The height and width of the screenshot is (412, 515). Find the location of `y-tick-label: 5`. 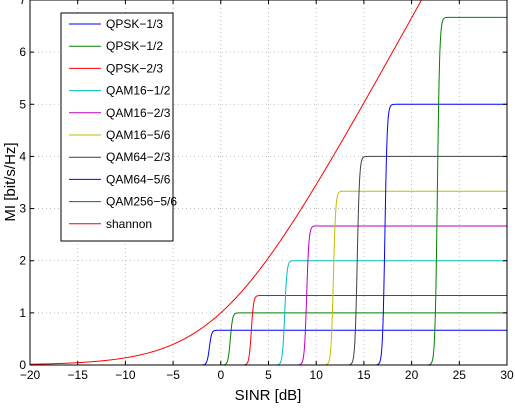

y-tick-label: 5 is located at coordinates (22, 104).